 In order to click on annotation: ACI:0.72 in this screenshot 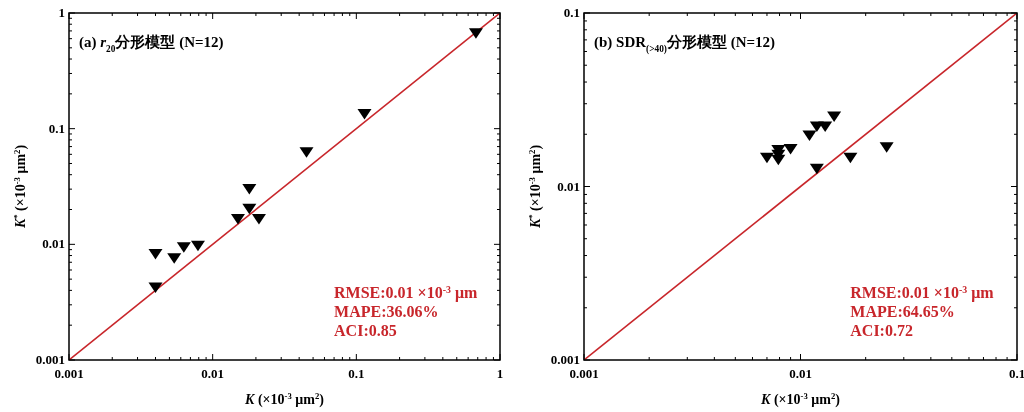, I will do `click(881, 330)`.